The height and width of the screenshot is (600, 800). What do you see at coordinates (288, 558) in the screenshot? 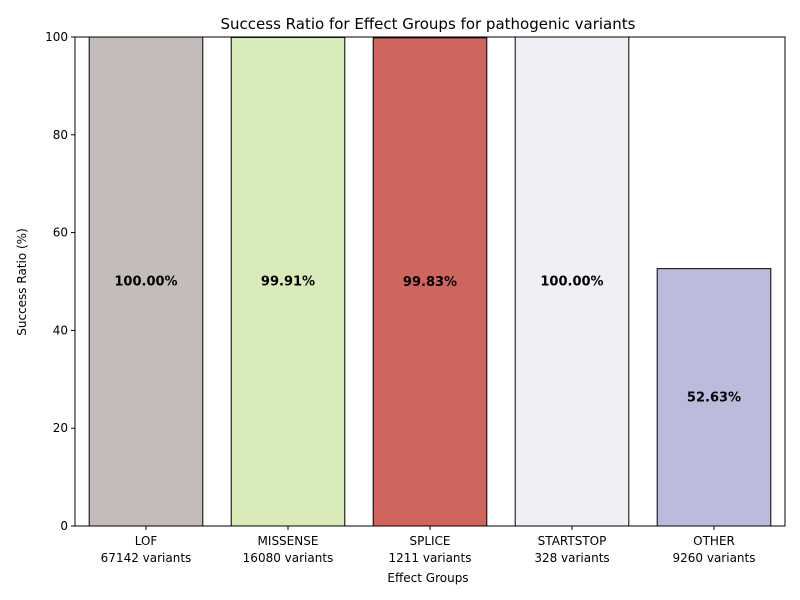
I see `x-tick-sublabel: 16080 variants` at bounding box center [288, 558].